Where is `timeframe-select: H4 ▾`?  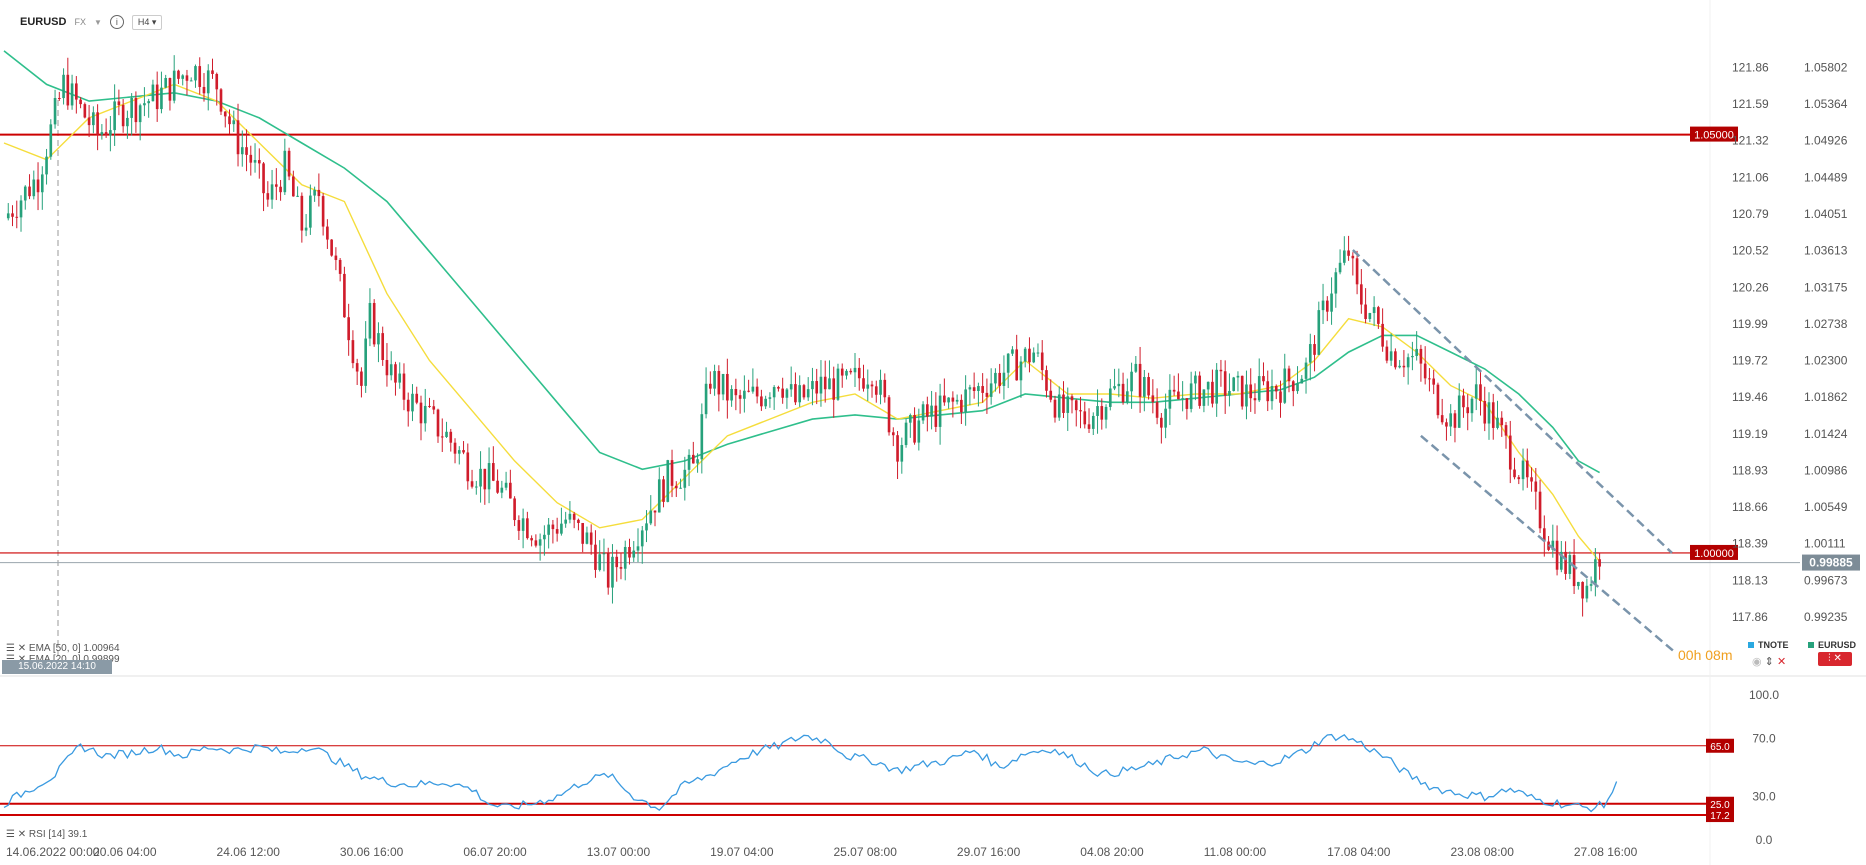
timeframe-select: H4 ▾ is located at coordinates (147, 22).